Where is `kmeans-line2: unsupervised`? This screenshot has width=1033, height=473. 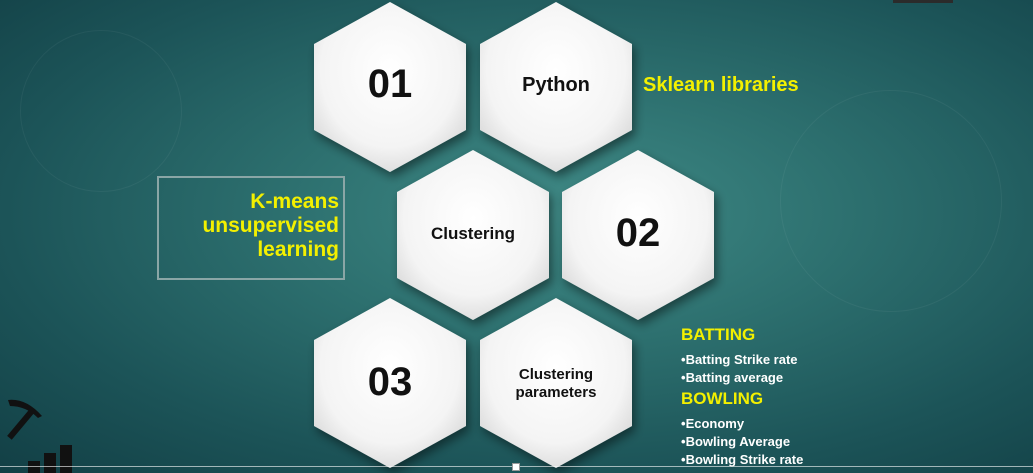
kmeans-line2: unsupervised is located at coordinates (270, 225).